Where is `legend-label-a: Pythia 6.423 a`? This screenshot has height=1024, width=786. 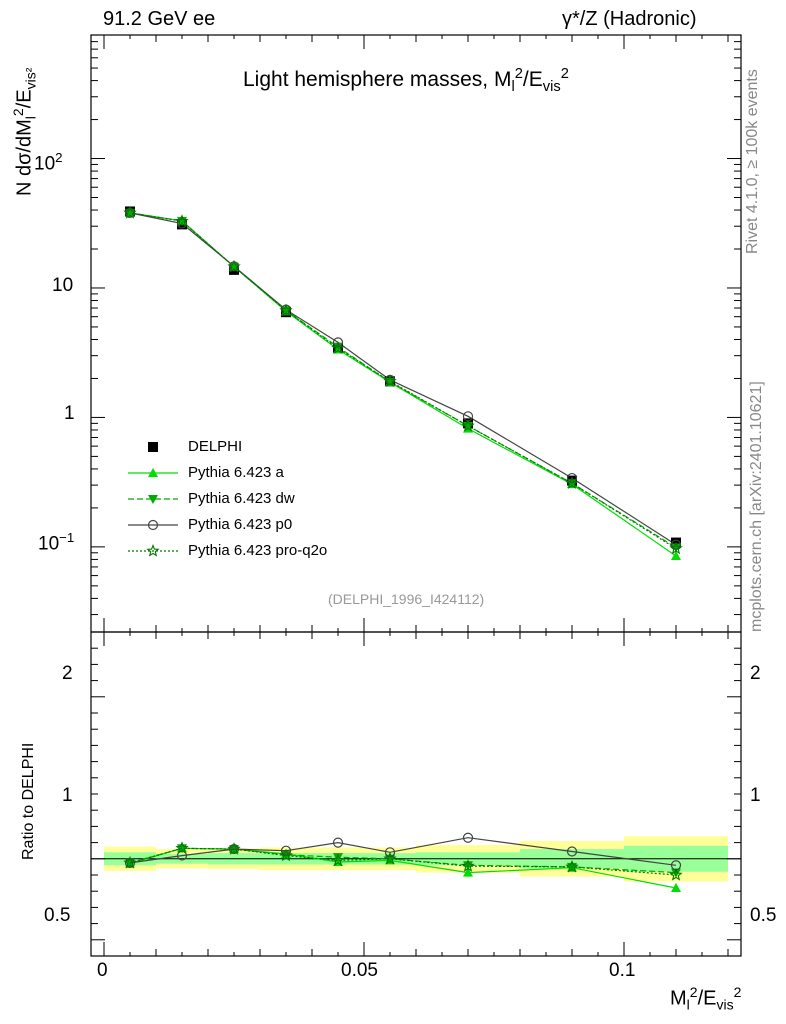 legend-label-a: Pythia 6.423 a is located at coordinates (236, 472).